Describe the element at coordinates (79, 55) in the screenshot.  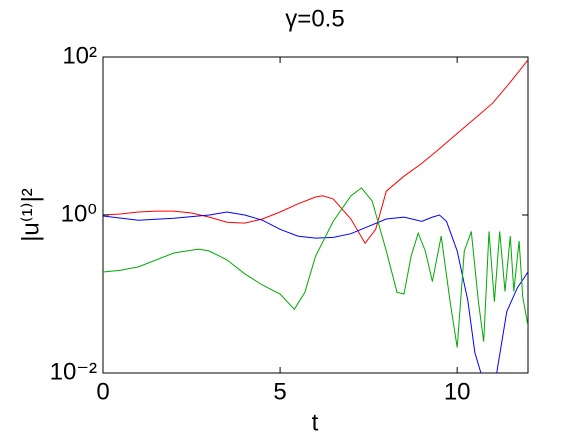
I see `y-tick-label: 10²` at that location.